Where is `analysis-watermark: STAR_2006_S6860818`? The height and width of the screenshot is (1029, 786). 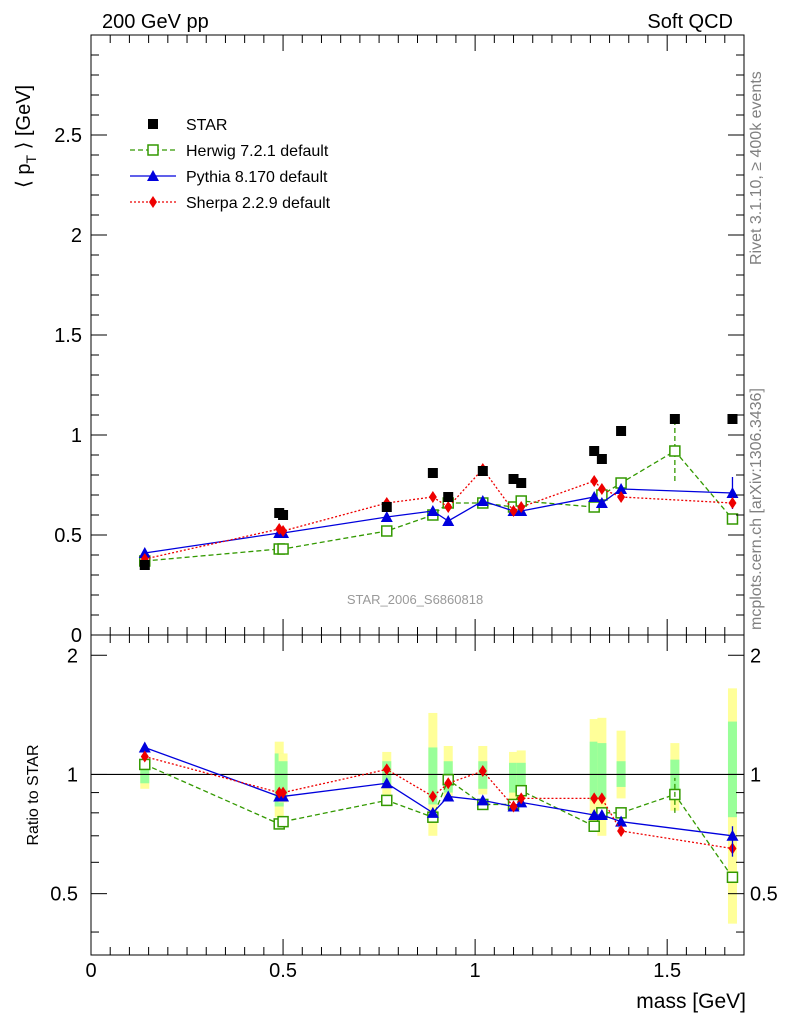
analysis-watermark: STAR_2006_S6860818 is located at coordinates (415, 599).